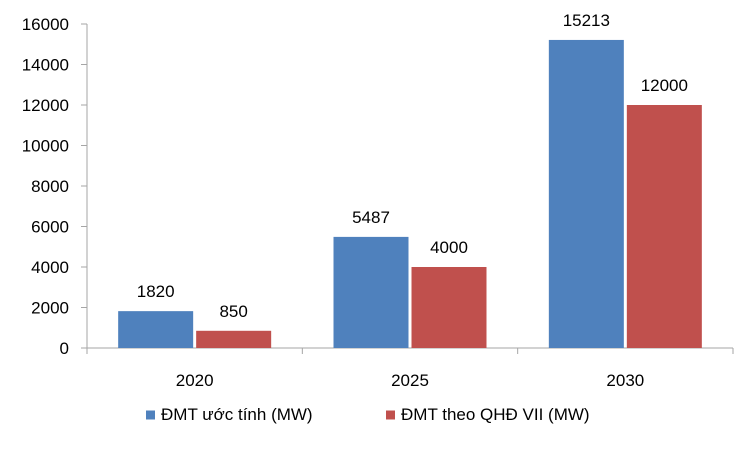 The height and width of the screenshot is (453, 753). What do you see at coordinates (50, 267) in the screenshot?
I see `y-tick-label: 4000` at bounding box center [50, 267].